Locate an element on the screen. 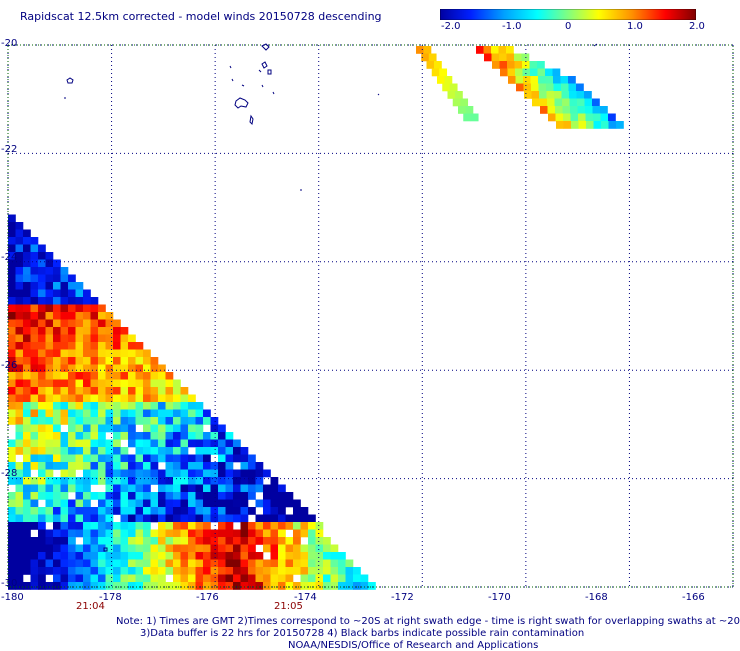 Image resolution: width=740 pixels, height=651 pixels. lat-label: -24 is located at coordinates (9, 257).